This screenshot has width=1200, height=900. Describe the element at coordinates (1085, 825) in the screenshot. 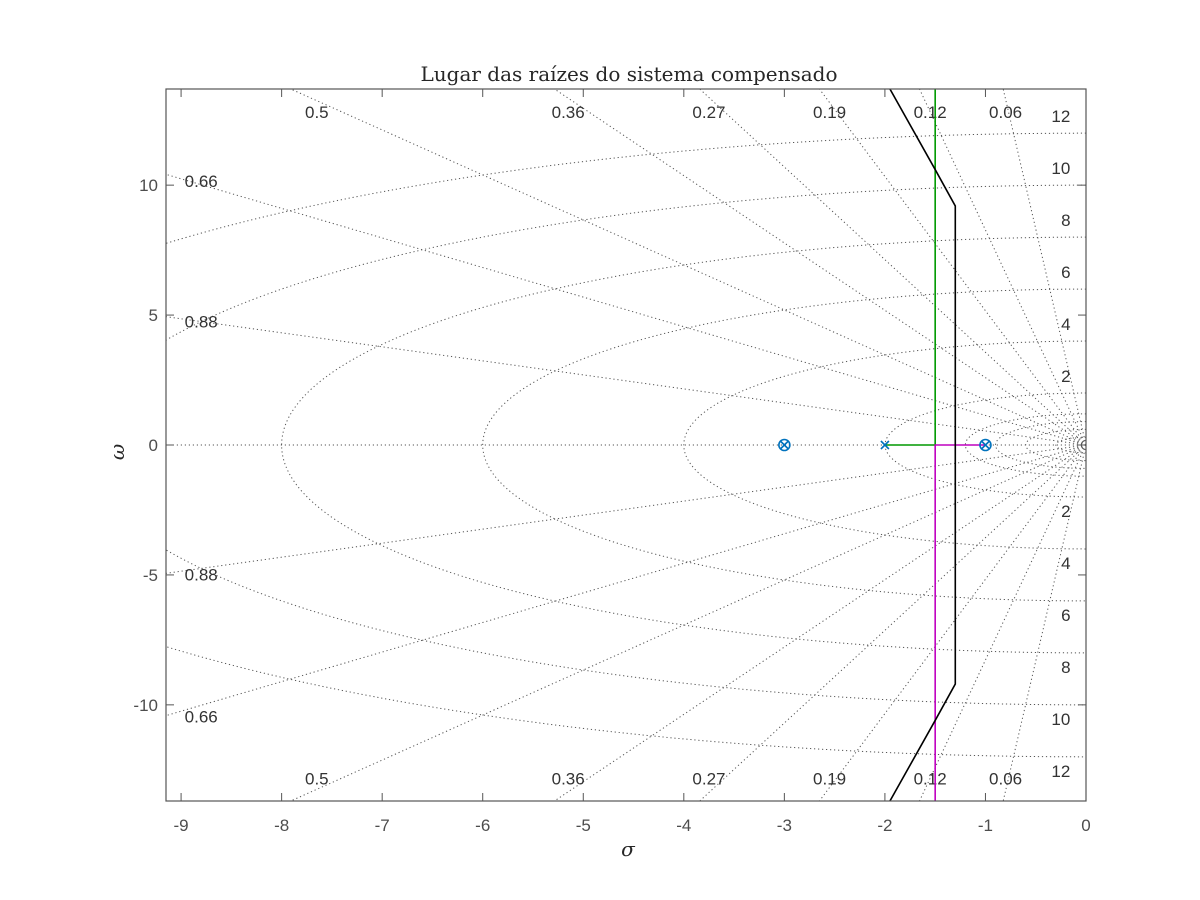

I see `x-tick-label: 0` at that location.